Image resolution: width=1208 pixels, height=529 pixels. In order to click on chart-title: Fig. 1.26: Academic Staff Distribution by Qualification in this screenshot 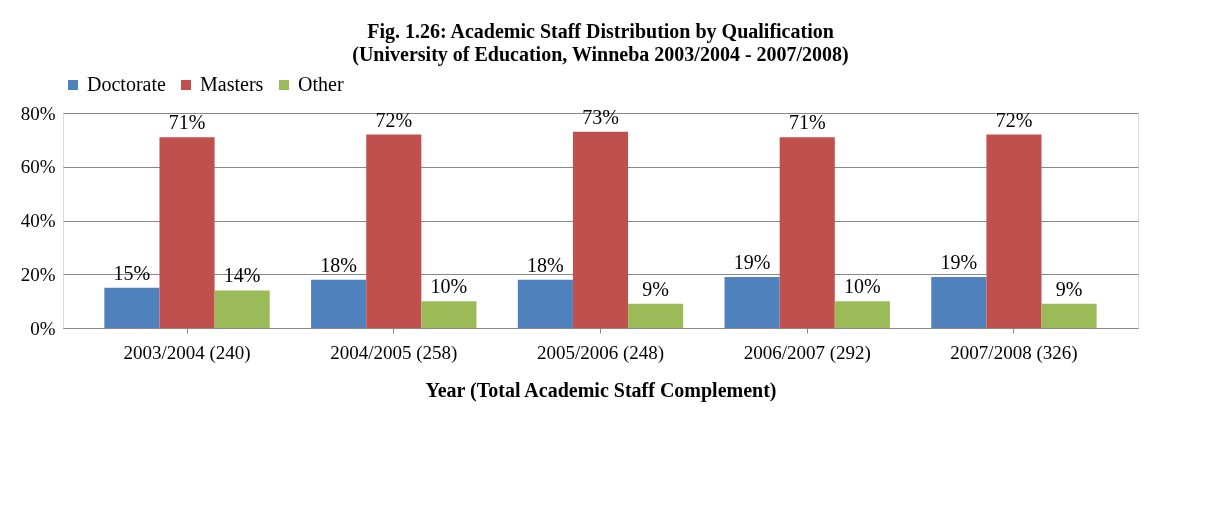, I will do `click(600, 31)`.